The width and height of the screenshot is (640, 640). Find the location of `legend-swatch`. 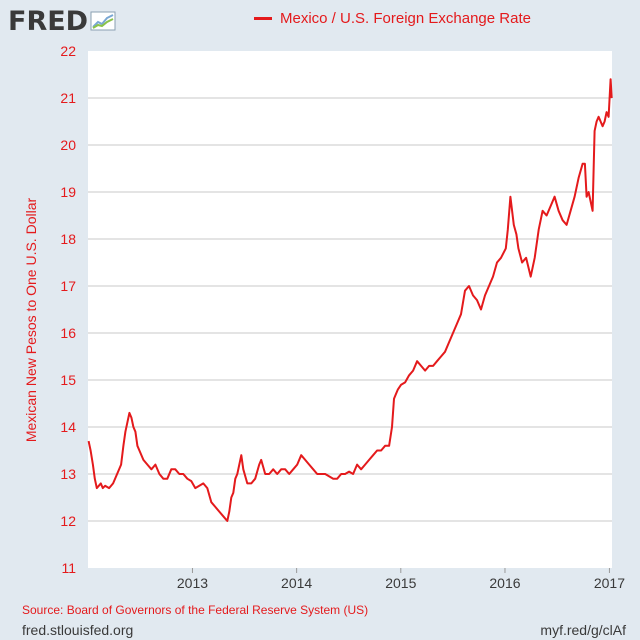

legend-swatch is located at coordinates (263, 18).